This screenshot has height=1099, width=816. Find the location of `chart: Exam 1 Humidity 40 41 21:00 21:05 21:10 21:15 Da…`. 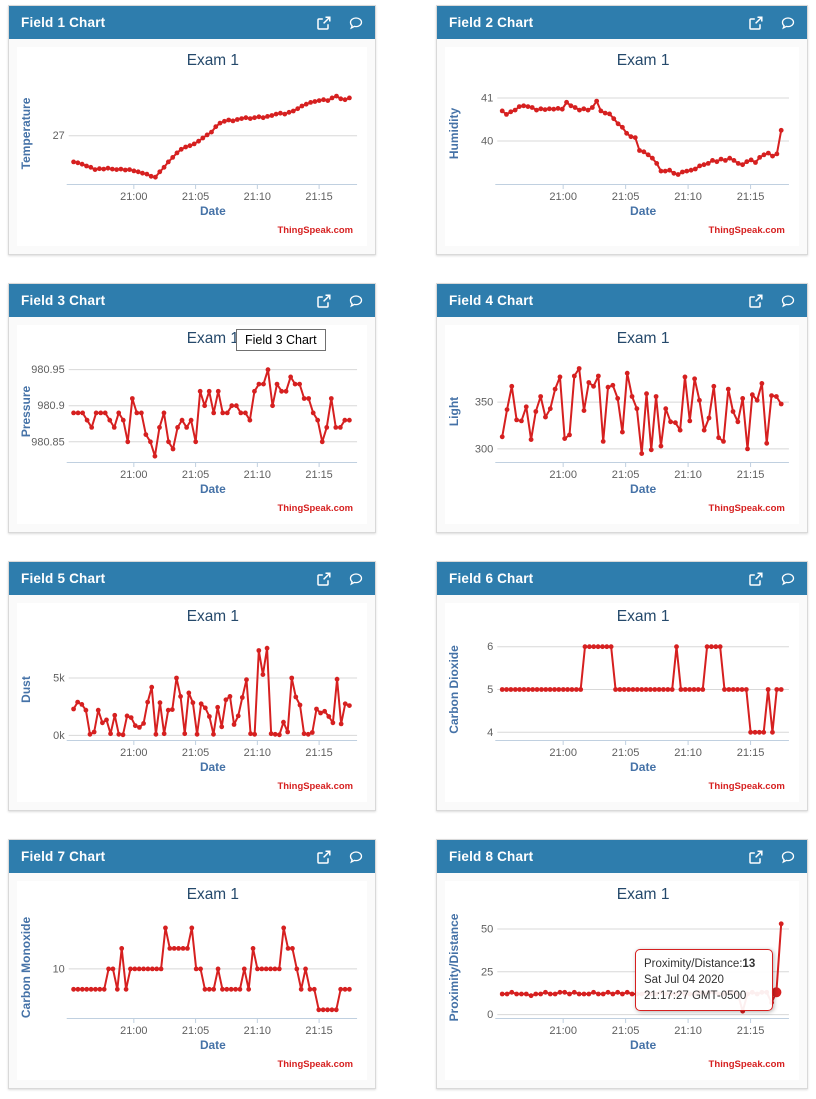

chart: Exam 1 Humidity 40 41 21:00 21:05 21:10 21:15 Da… is located at coordinates (622, 146).